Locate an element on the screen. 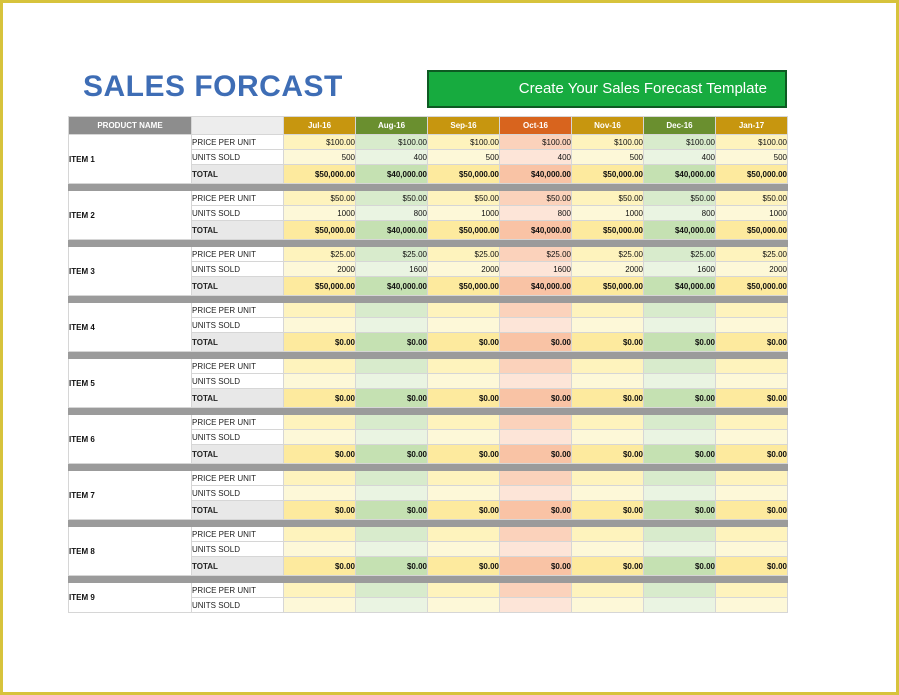 This screenshot has height=695, width=899. item-name-cell: ITEM 5 is located at coordinates (130, 383).